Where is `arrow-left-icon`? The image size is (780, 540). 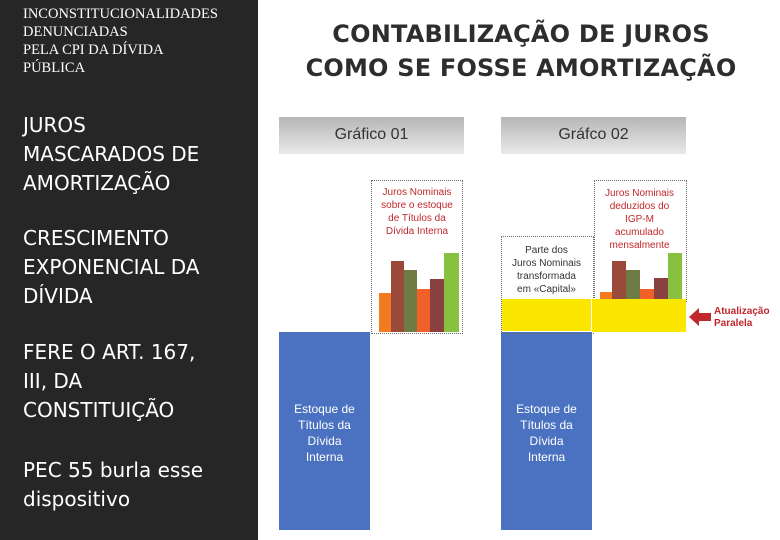
arrow-left-icon is located at coordinates (700, 317).